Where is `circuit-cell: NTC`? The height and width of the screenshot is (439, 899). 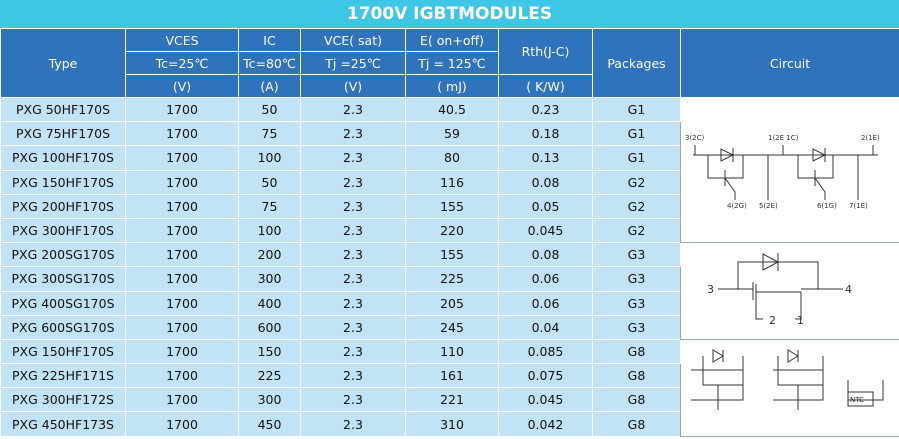 circuit-cell: NTC is located at coordinates (789, 387).